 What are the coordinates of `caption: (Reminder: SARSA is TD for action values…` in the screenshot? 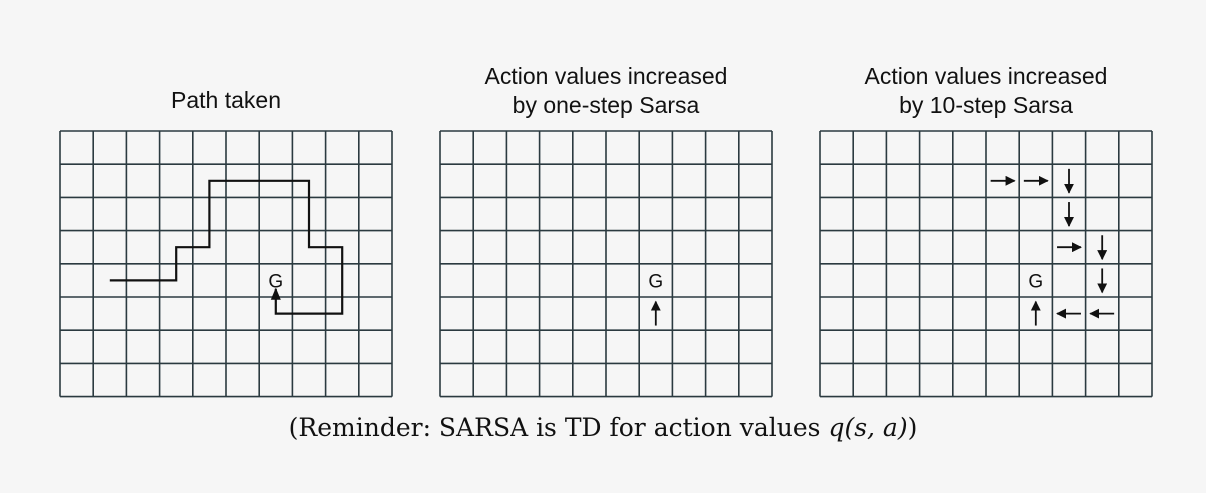 It's located at (603, 427).